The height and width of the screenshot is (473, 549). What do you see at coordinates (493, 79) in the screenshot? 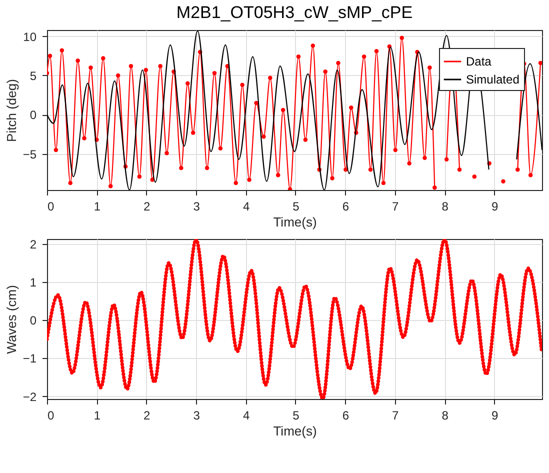
I see `legend-label: Simulated` at bounding box center [493, 79].